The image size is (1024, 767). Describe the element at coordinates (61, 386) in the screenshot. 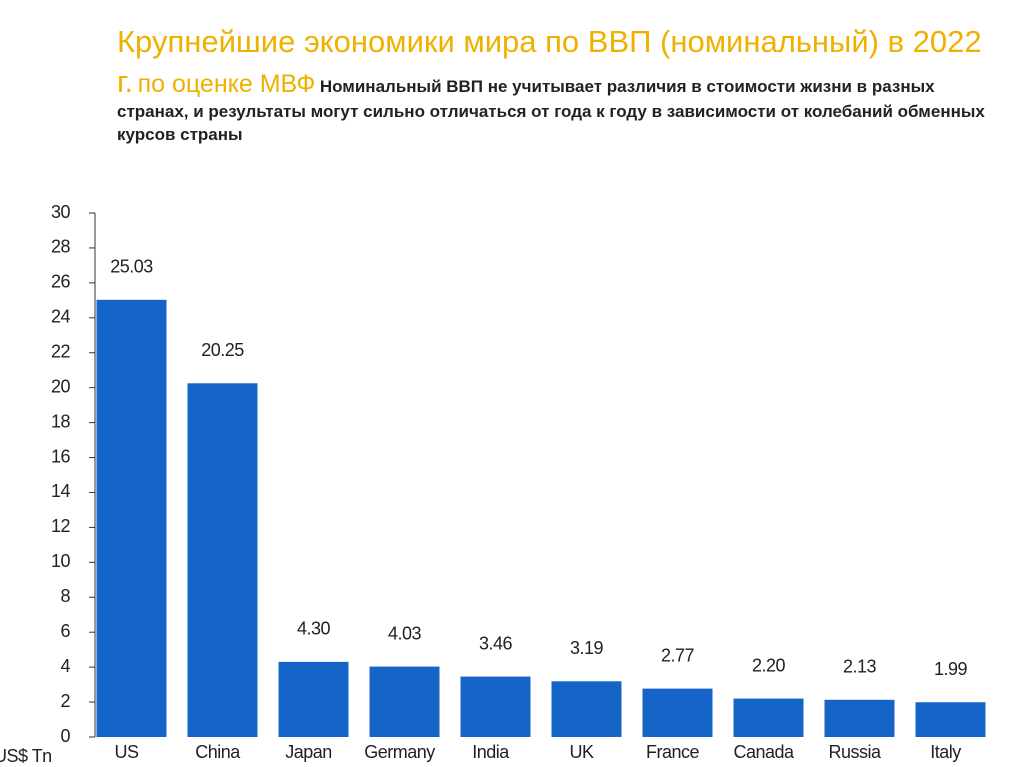

I see `y-tick-label: 20` at that location.